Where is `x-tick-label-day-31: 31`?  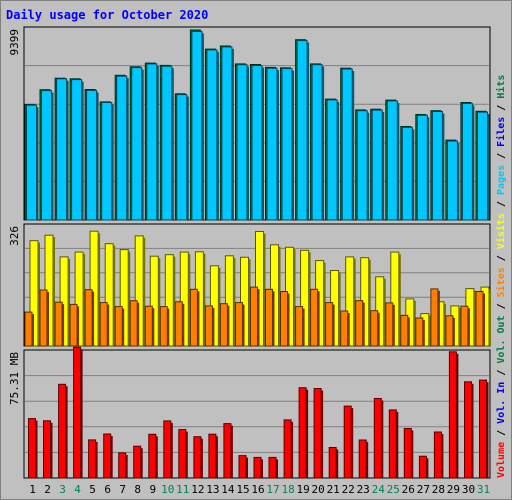
x-tick-label-day-31: 31 is located at coordinates (483, 489).